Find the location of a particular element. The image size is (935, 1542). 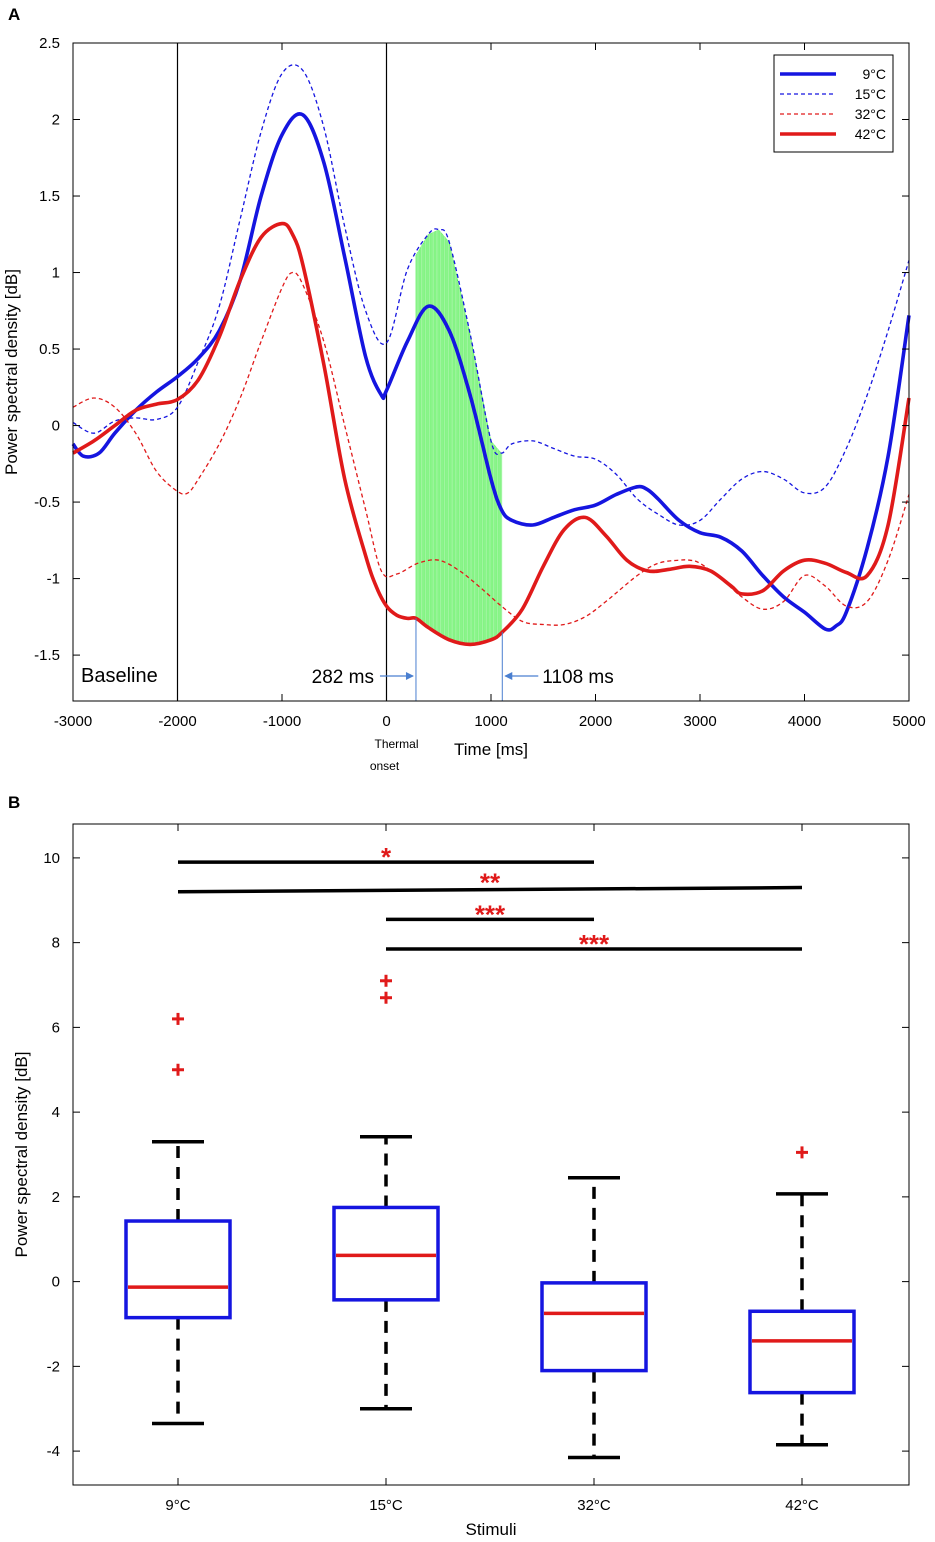

box-15c is located at coordinates (386, 1192).